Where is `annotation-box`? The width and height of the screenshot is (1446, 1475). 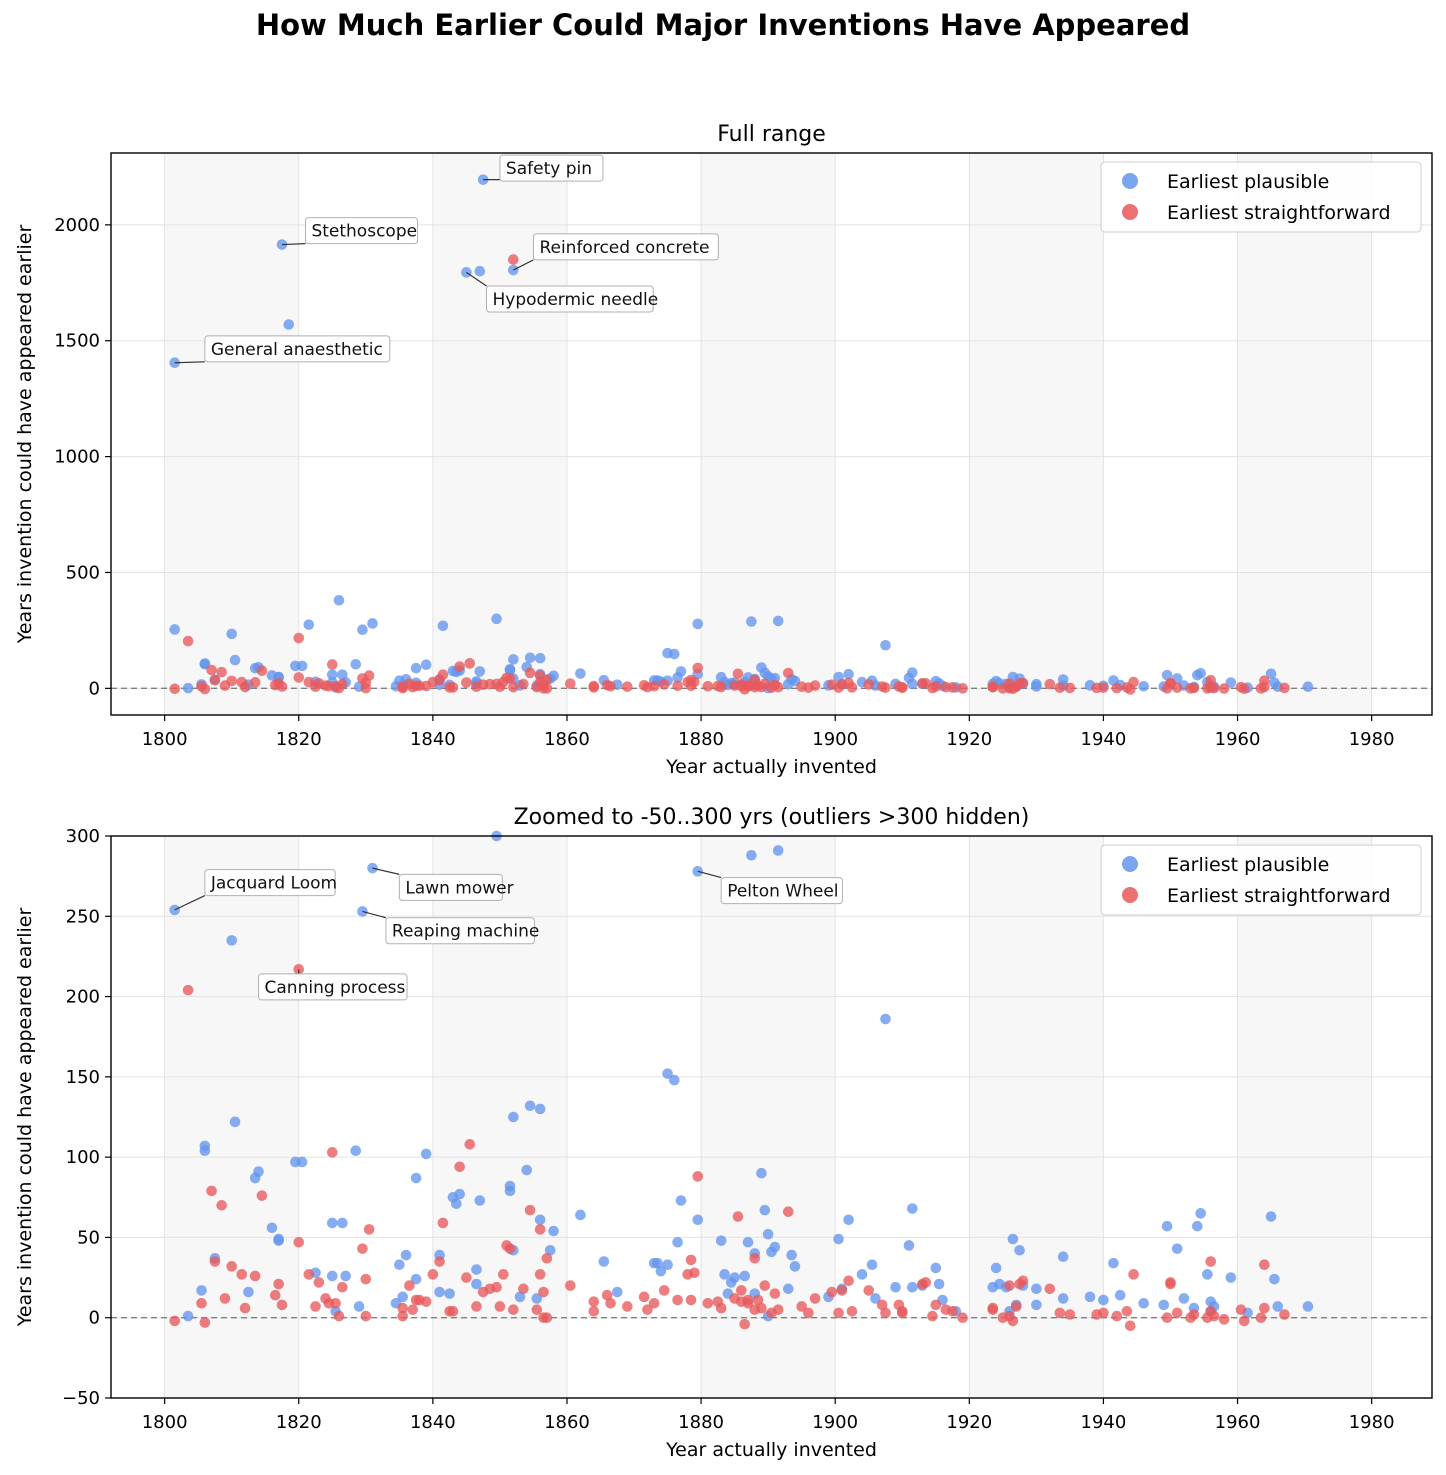 annotation-box is located at coordinates (781, 891).